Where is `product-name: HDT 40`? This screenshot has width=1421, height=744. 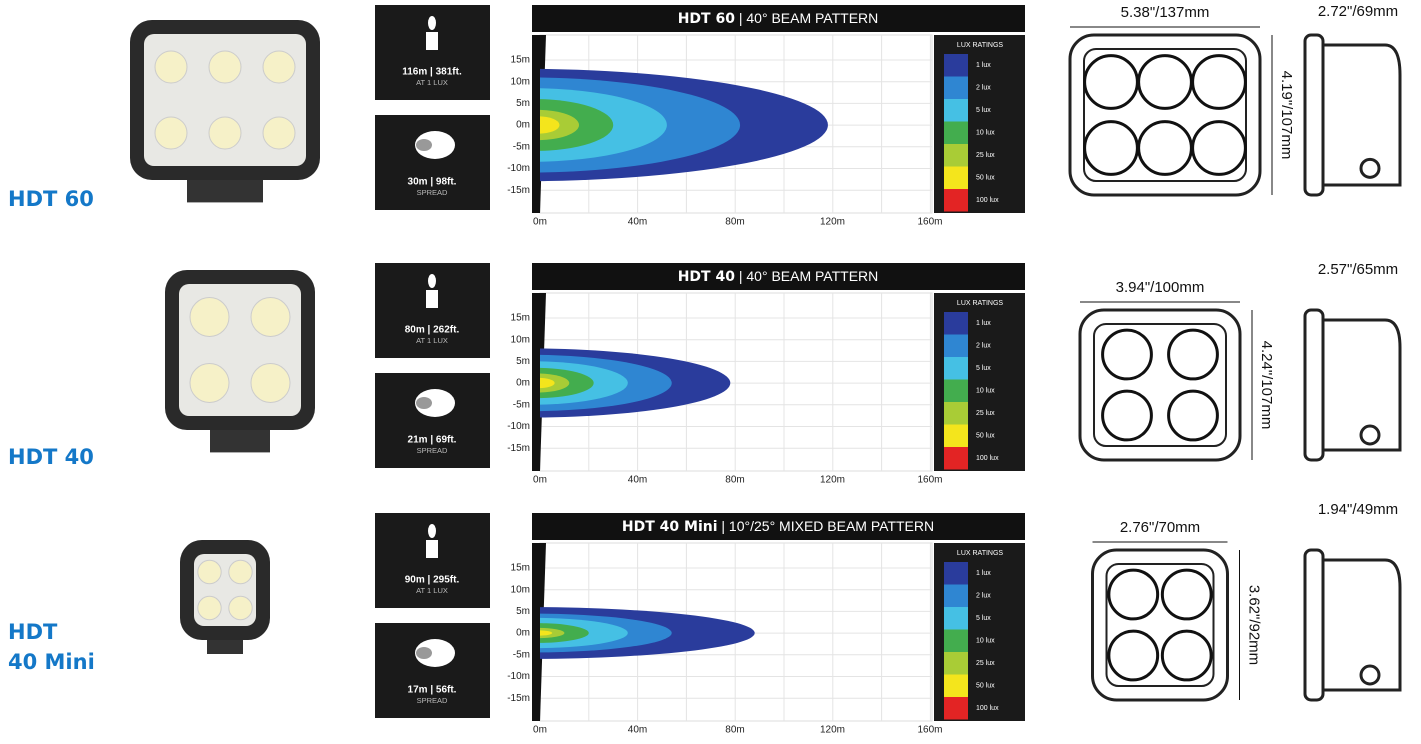
product-name: HDT 40 is located at coordinates (51, 457).